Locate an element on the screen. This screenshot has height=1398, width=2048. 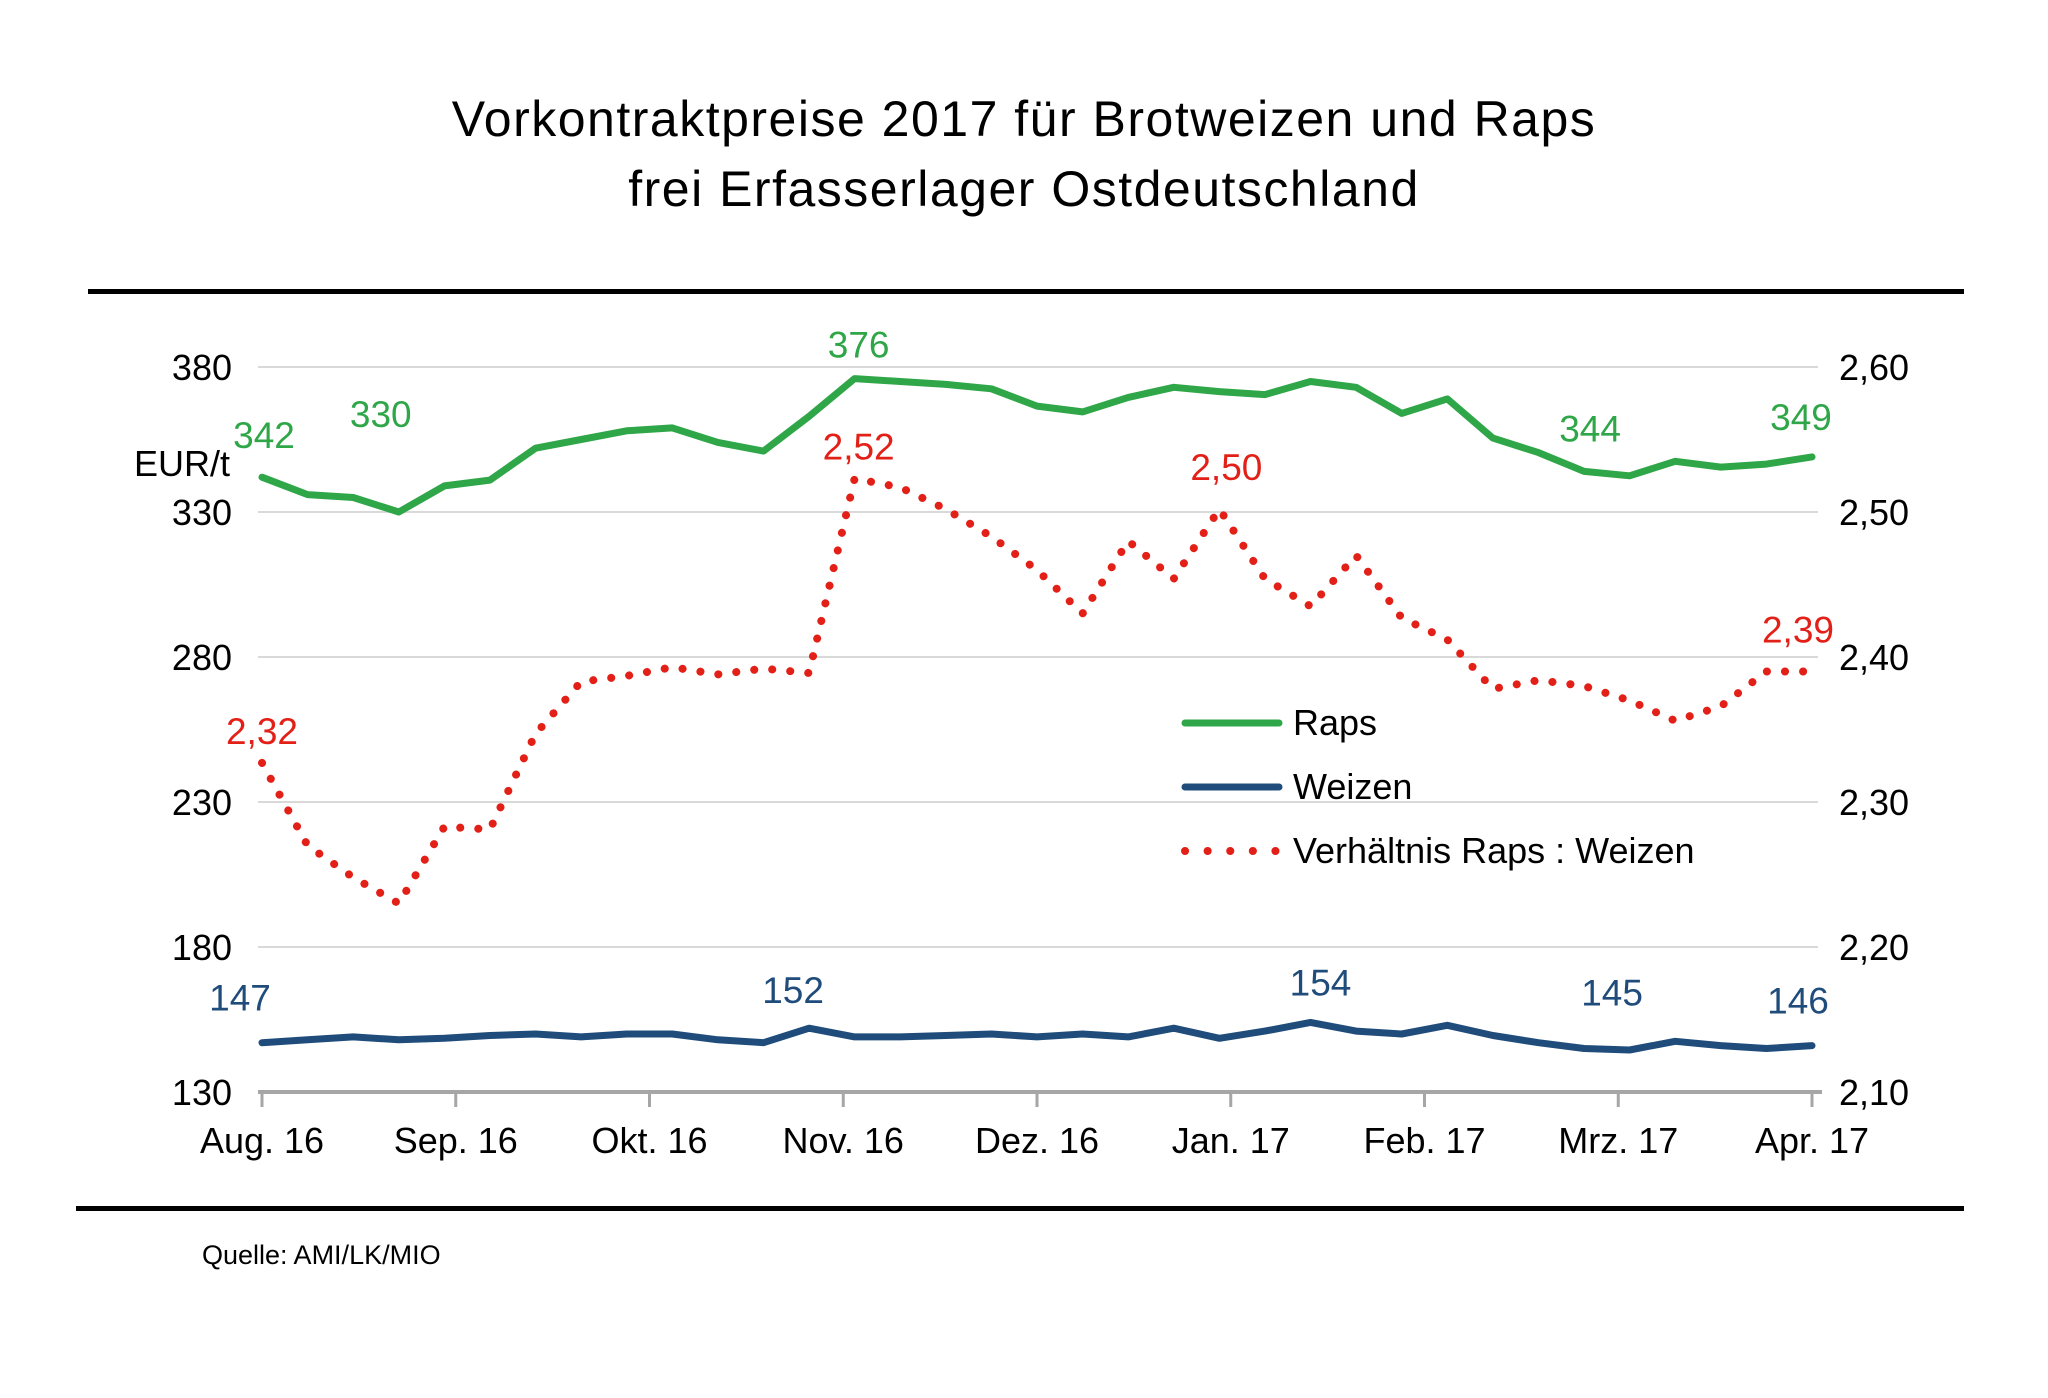
x-tick-label: Sep. 16 is located at coordinates (456, 1140).